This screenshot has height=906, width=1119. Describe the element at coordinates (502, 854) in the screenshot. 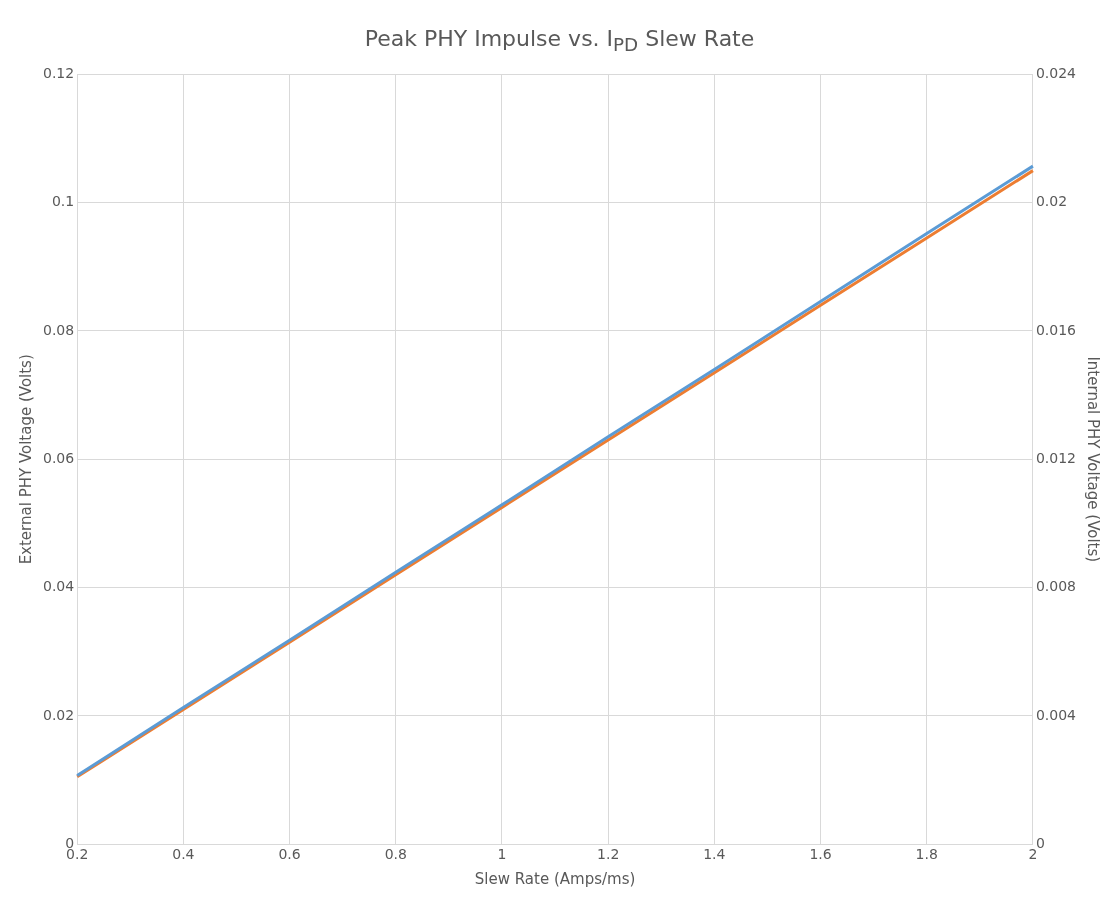

I see `x-tick-label: 1` at that location.